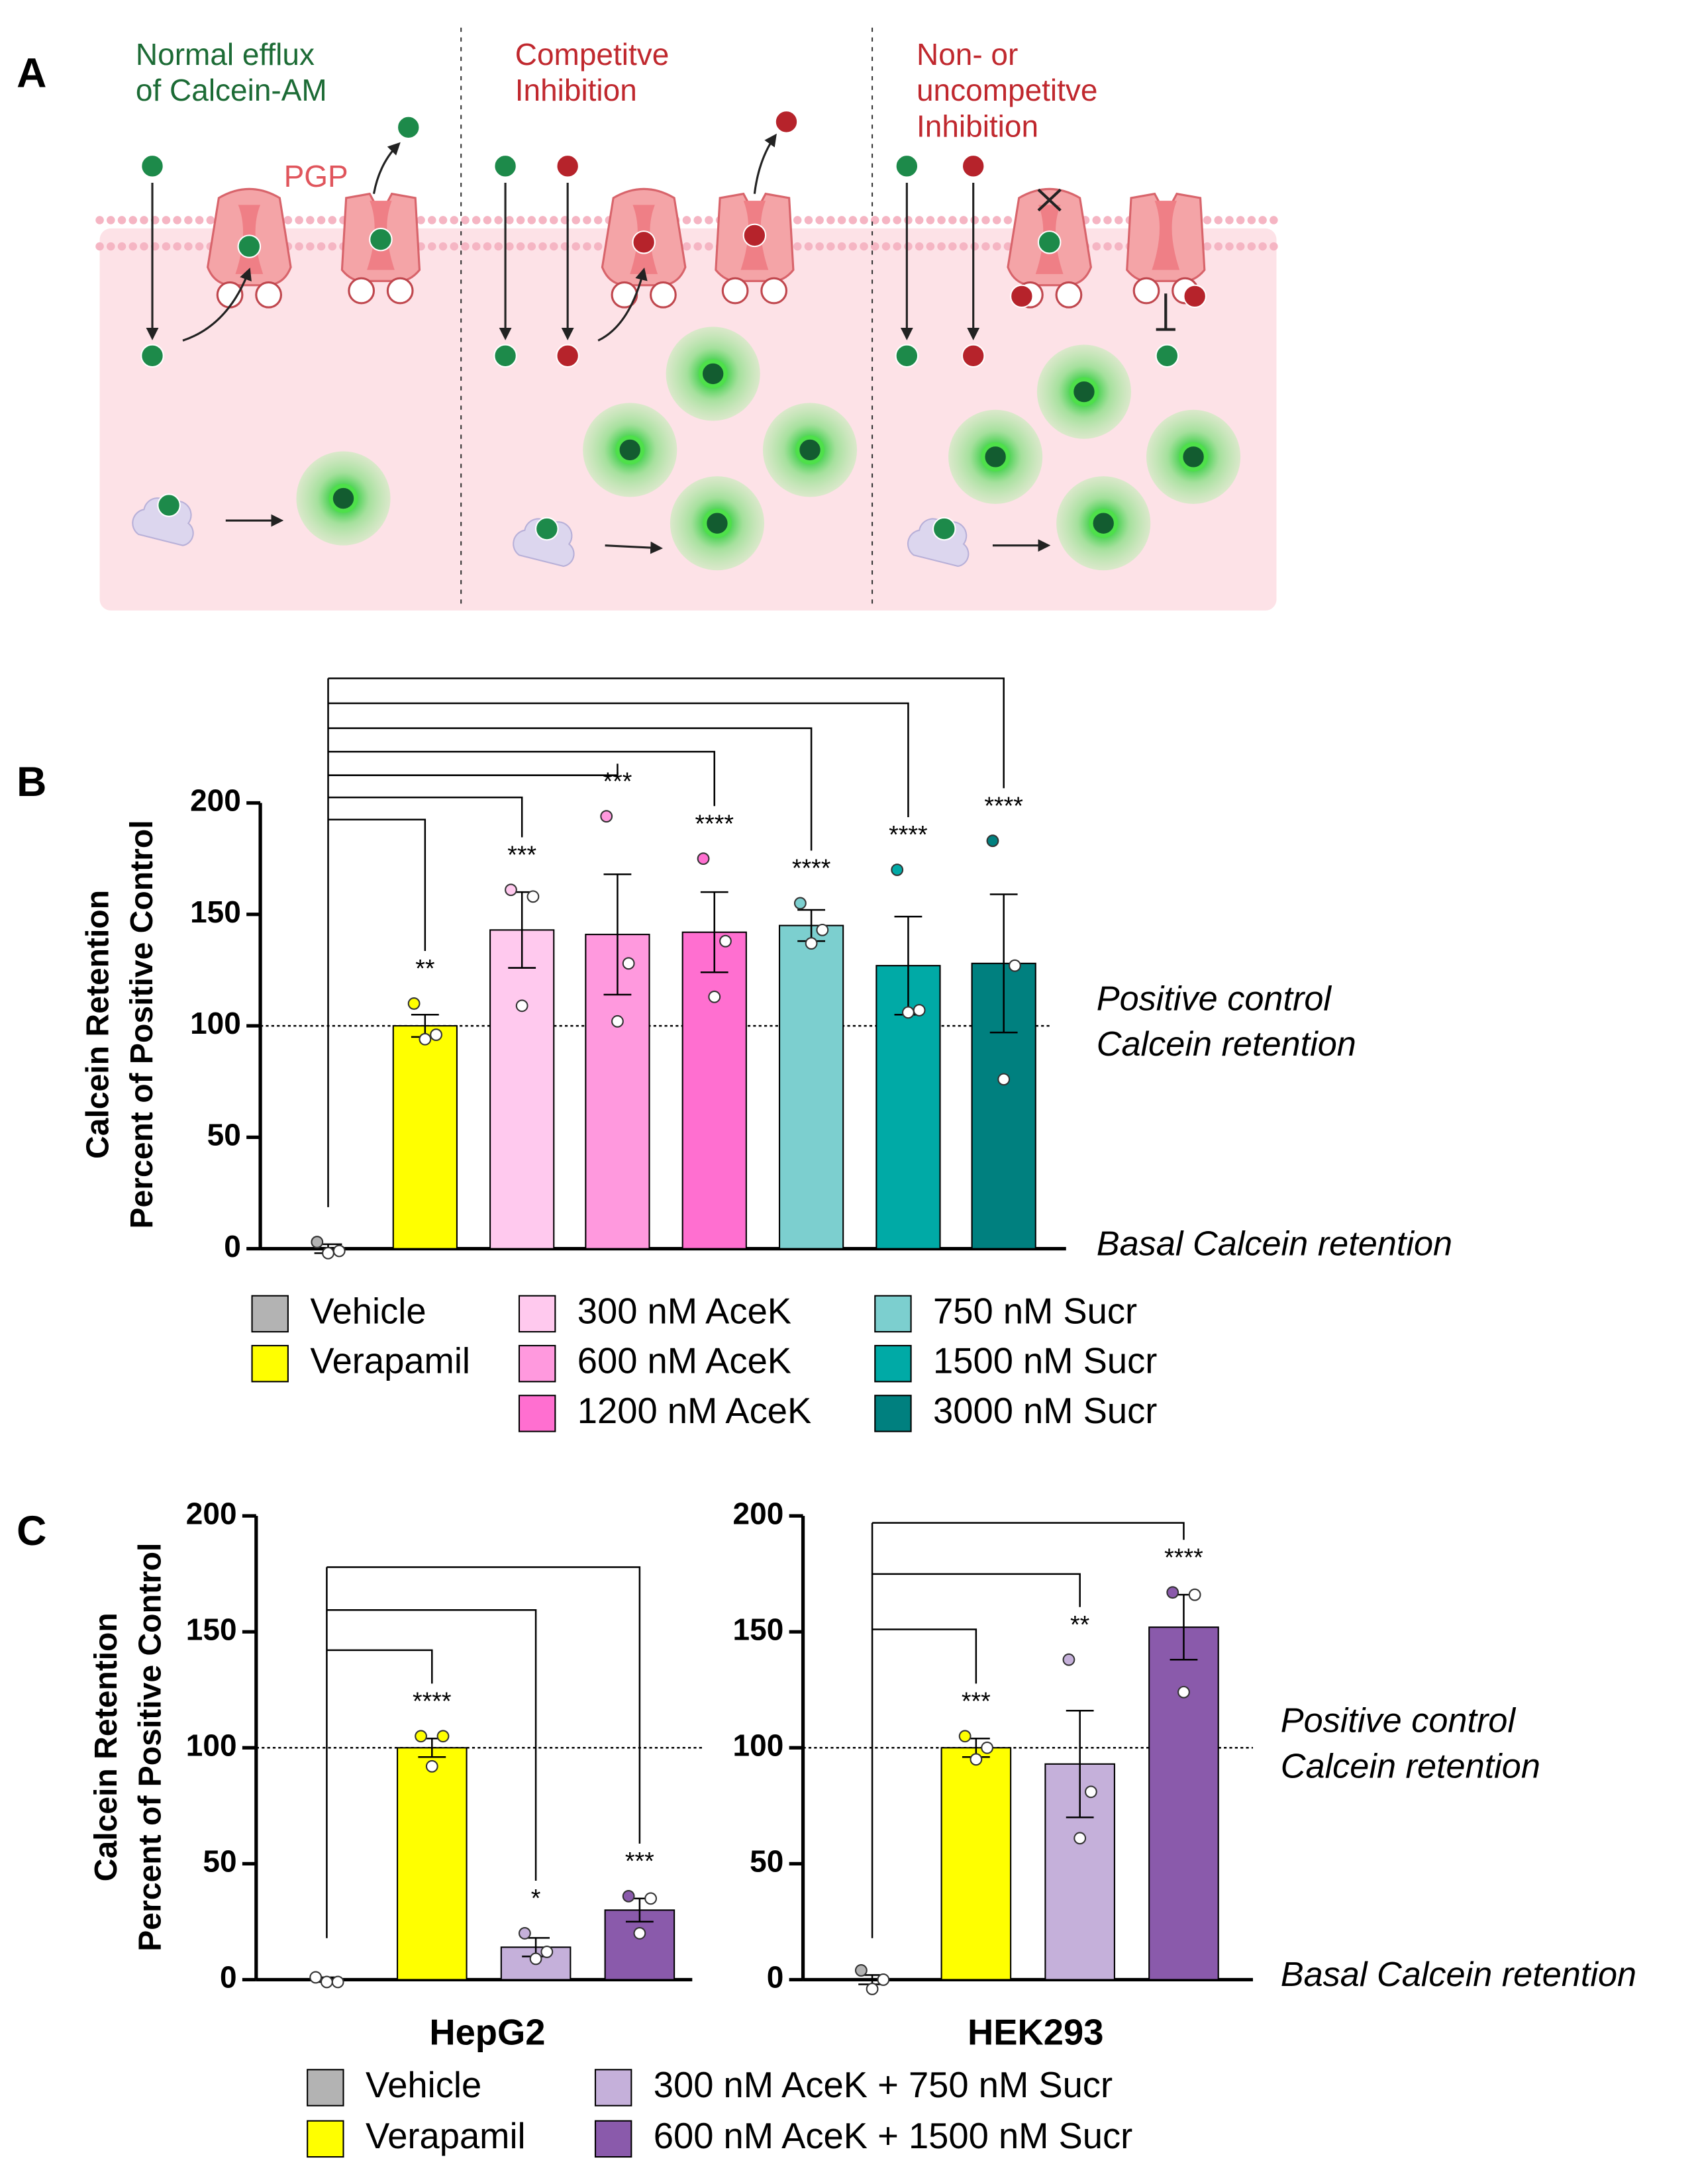 This screenshot has width=1696, height=2184. I want to click on section-title: Normal efflux, so click(225, 54).